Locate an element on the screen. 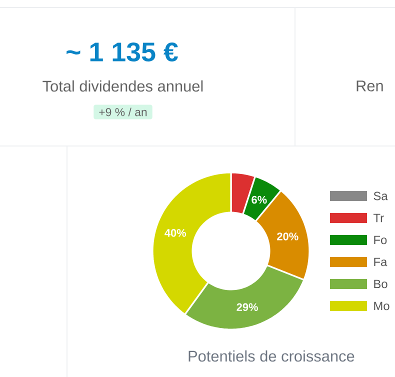 The image size is (395, 377). data-label: 20% is located at coordinates (287, 236).